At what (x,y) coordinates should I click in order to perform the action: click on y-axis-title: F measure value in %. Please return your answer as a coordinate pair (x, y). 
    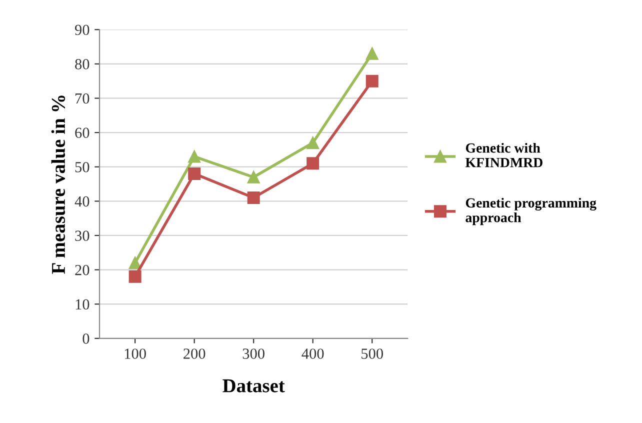
    Looking at the image, I should click on (58, 185).